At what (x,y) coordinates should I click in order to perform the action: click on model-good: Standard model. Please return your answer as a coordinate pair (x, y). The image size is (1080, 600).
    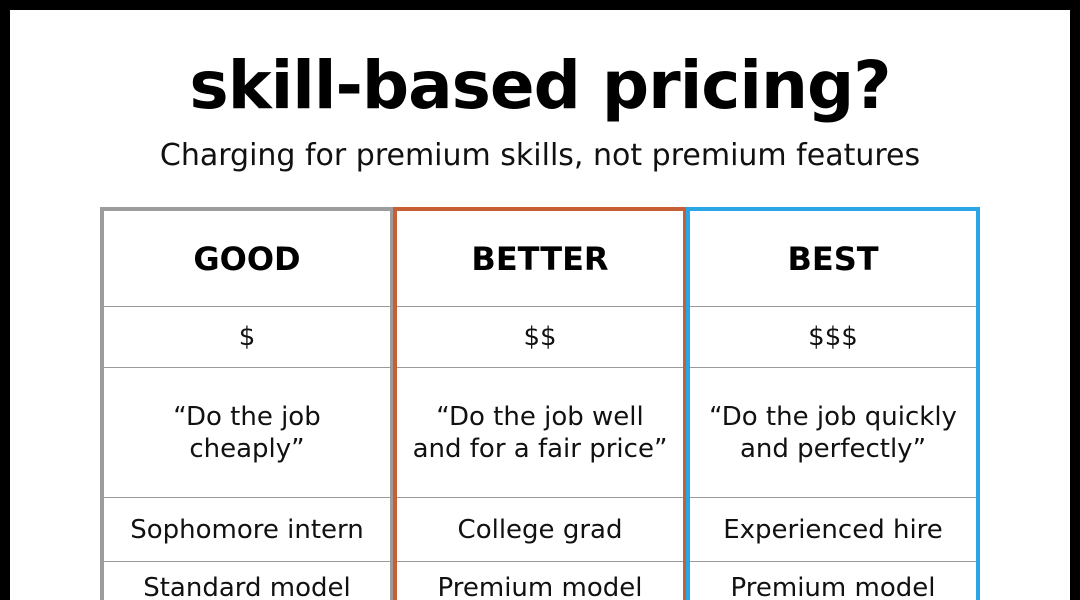
    Looking at the image, I should click on (247, 586).